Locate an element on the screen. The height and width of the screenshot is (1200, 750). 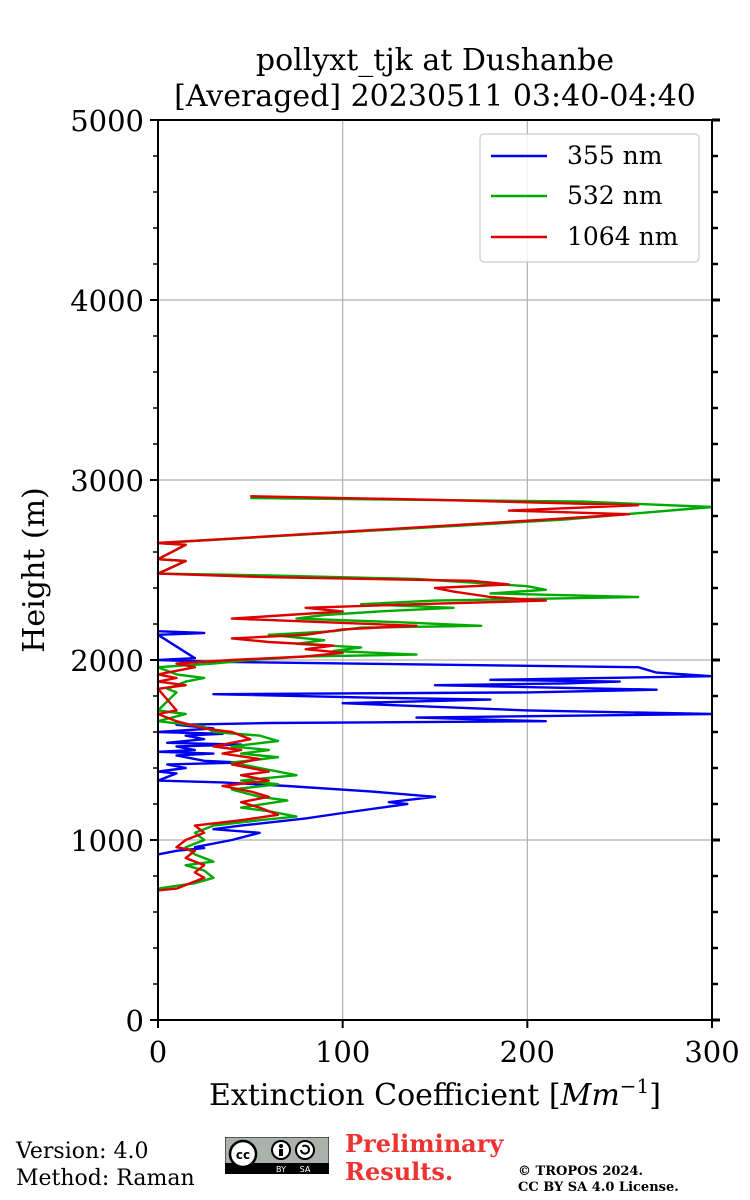
preliminary-results-notice: Preliminary Results. is located at coordinates (424, 1158).